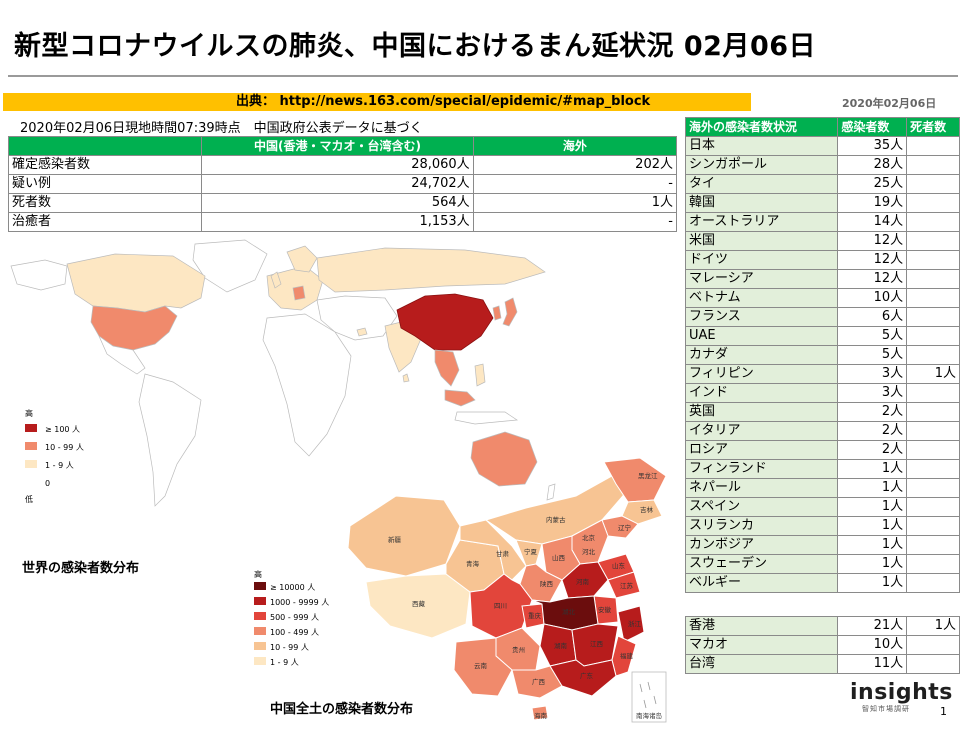  What do you see at coordinates (292, 587) in the screenshot?
I see `china-legend-label: ≥ 10000 人` at bounding box center [292, 587].